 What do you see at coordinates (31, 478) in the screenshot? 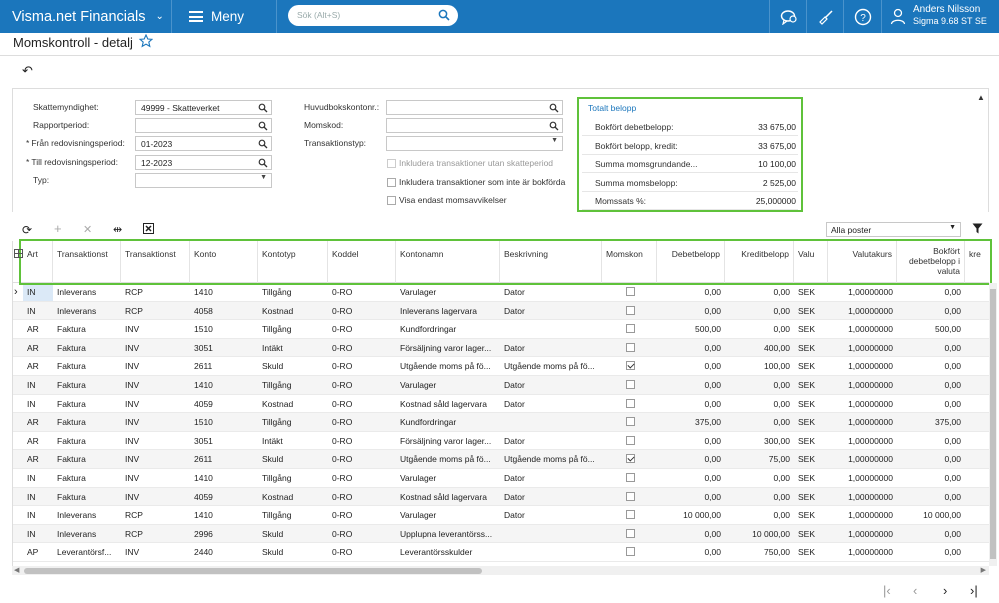
I see `table-cell: IN` at bounding box center [31, 478].